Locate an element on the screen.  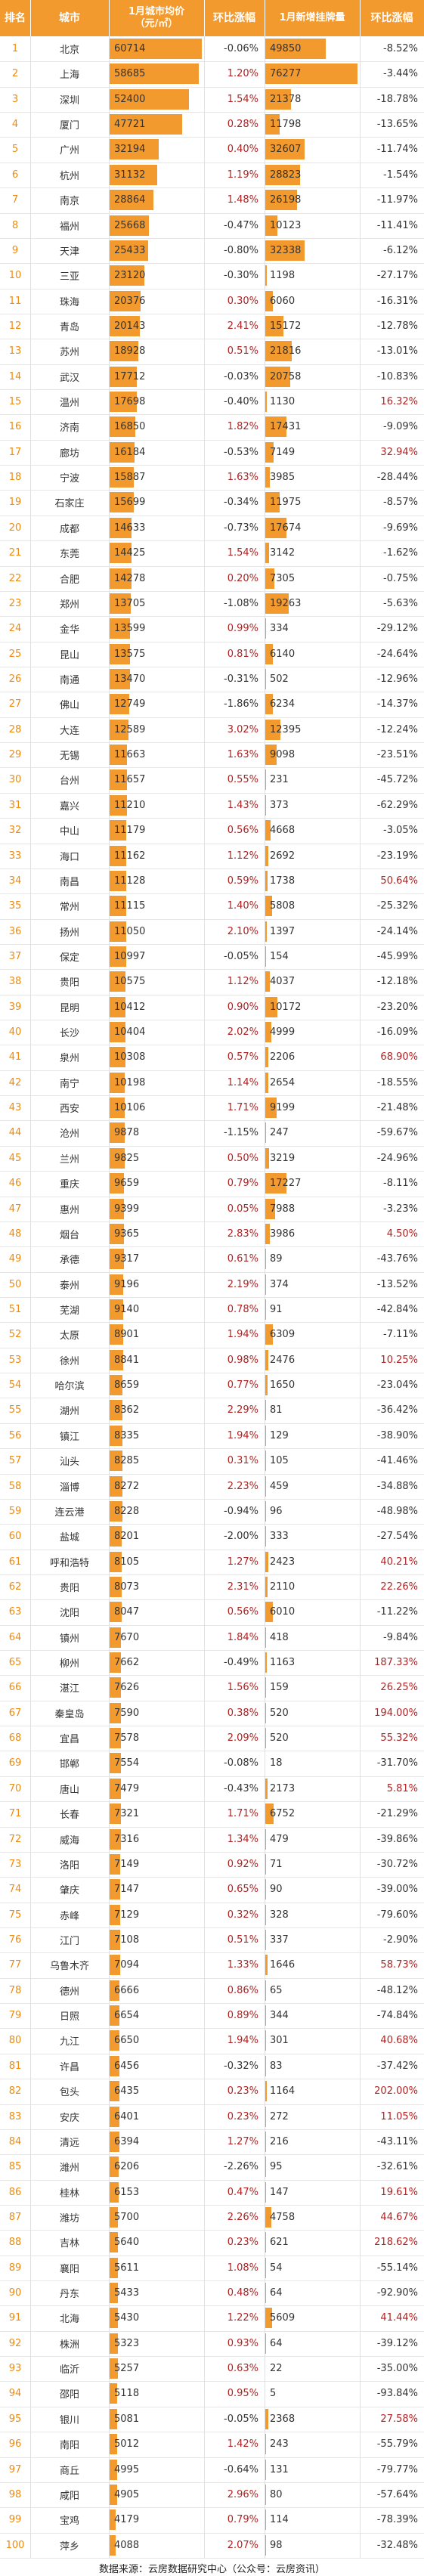
table-row: 17 廊坊 16184 -0.53% 7149 32.94% is located at coordinates (212, 452).